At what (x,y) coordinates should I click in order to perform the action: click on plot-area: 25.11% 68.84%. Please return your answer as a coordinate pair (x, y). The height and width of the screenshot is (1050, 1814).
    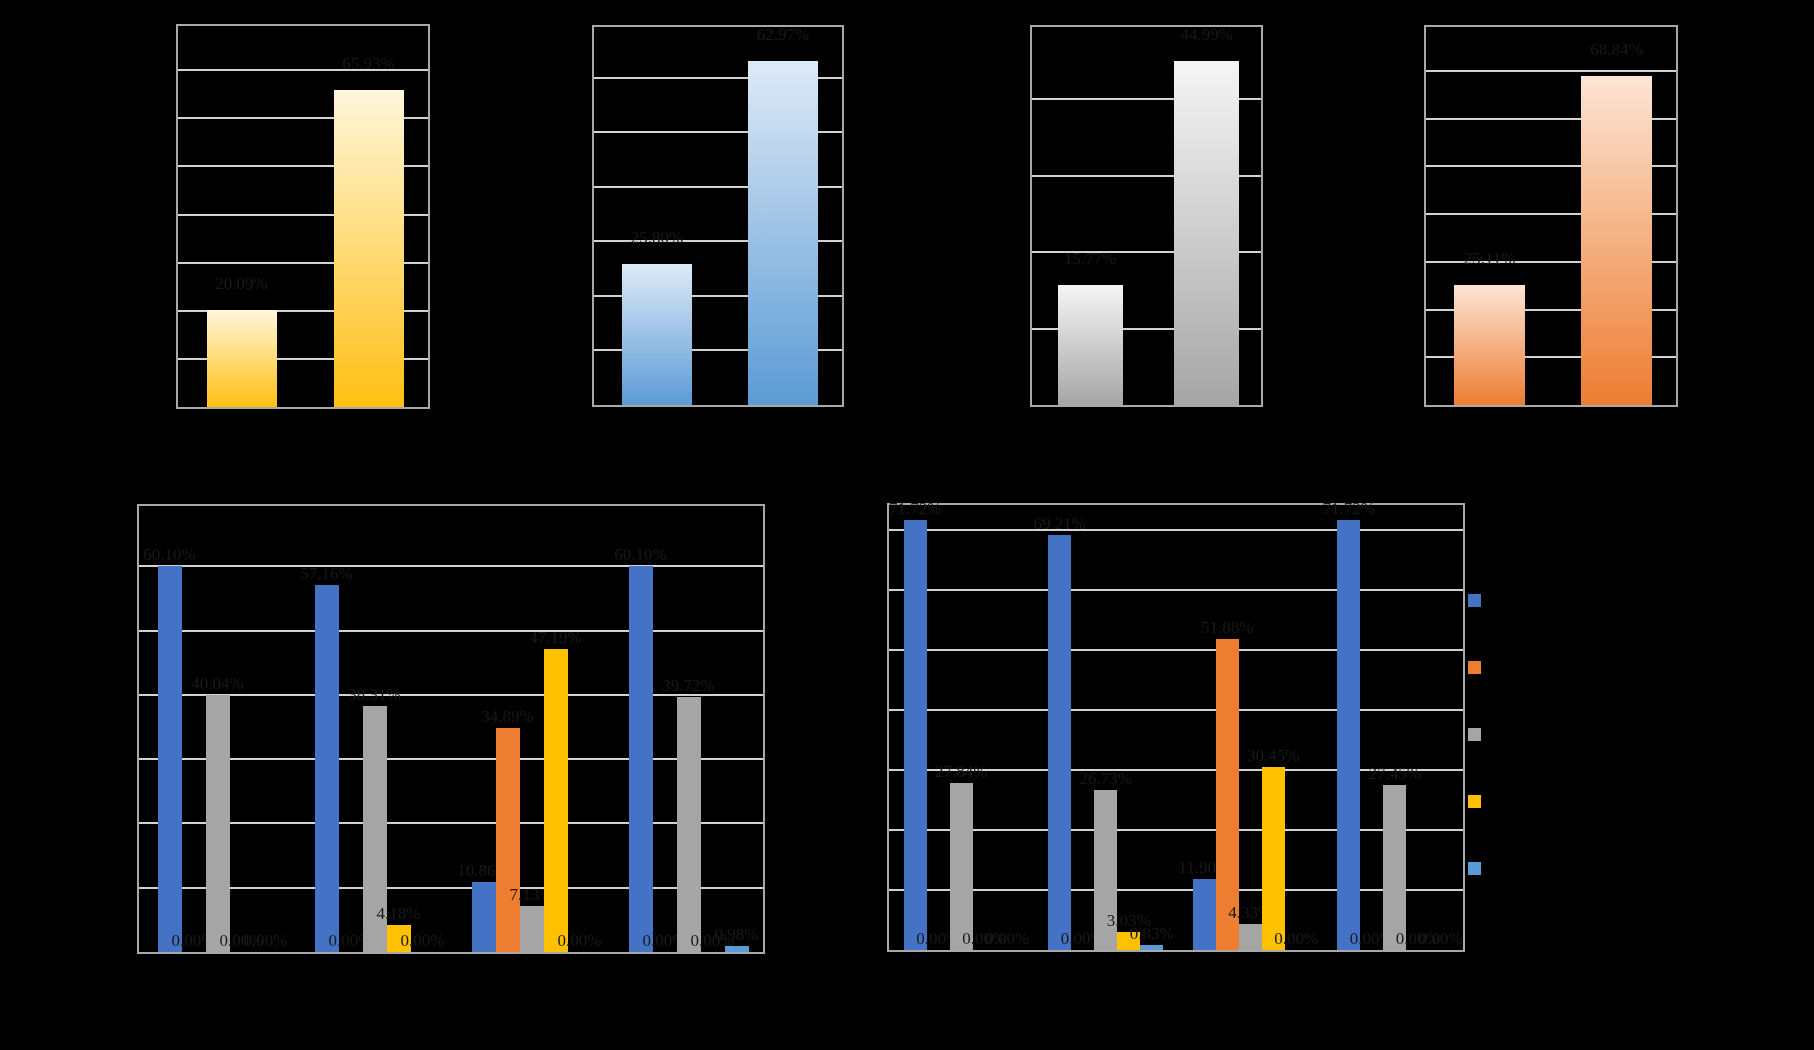
    Looking at the image, I should click on (1551, 216).